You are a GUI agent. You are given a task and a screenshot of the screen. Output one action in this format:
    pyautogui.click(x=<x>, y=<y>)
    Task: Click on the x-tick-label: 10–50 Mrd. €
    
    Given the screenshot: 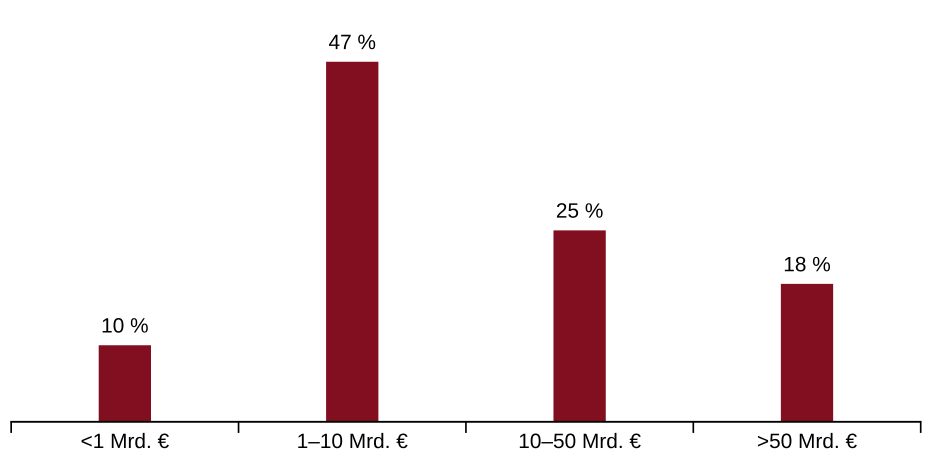 What is the action you would take?
    pyautogui.click(x=580, y=440)
    